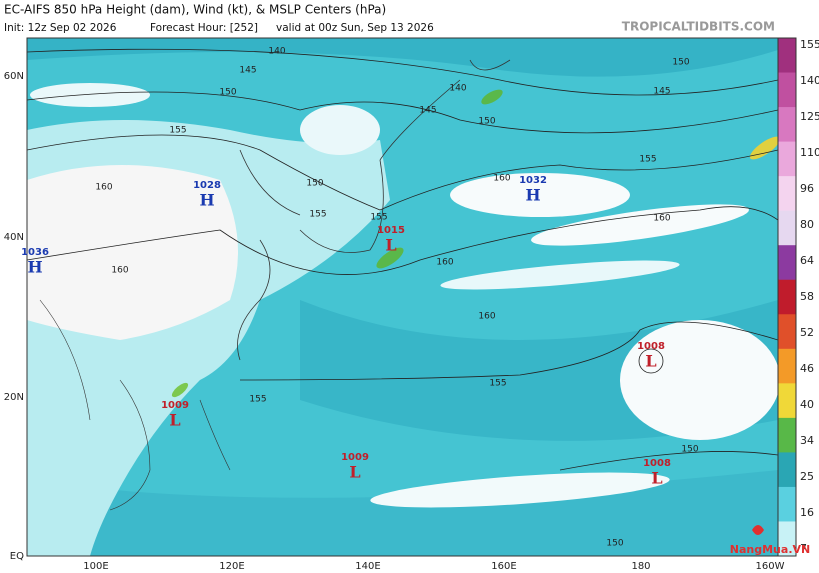 This screenshot has height=573, width=819. I want to click on colorbar-label: 40, so click(807, 404).